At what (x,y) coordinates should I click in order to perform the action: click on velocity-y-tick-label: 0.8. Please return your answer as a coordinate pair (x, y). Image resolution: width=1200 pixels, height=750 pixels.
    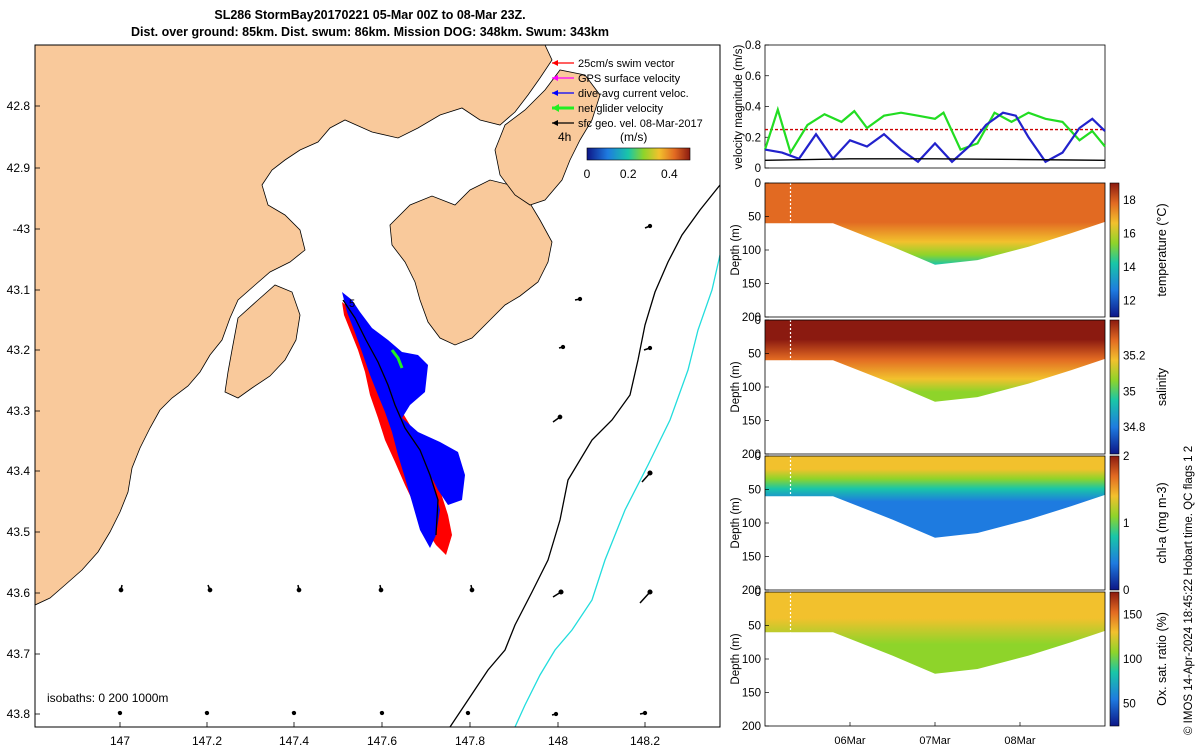
    Looking at the image, I should click on (753, 46).